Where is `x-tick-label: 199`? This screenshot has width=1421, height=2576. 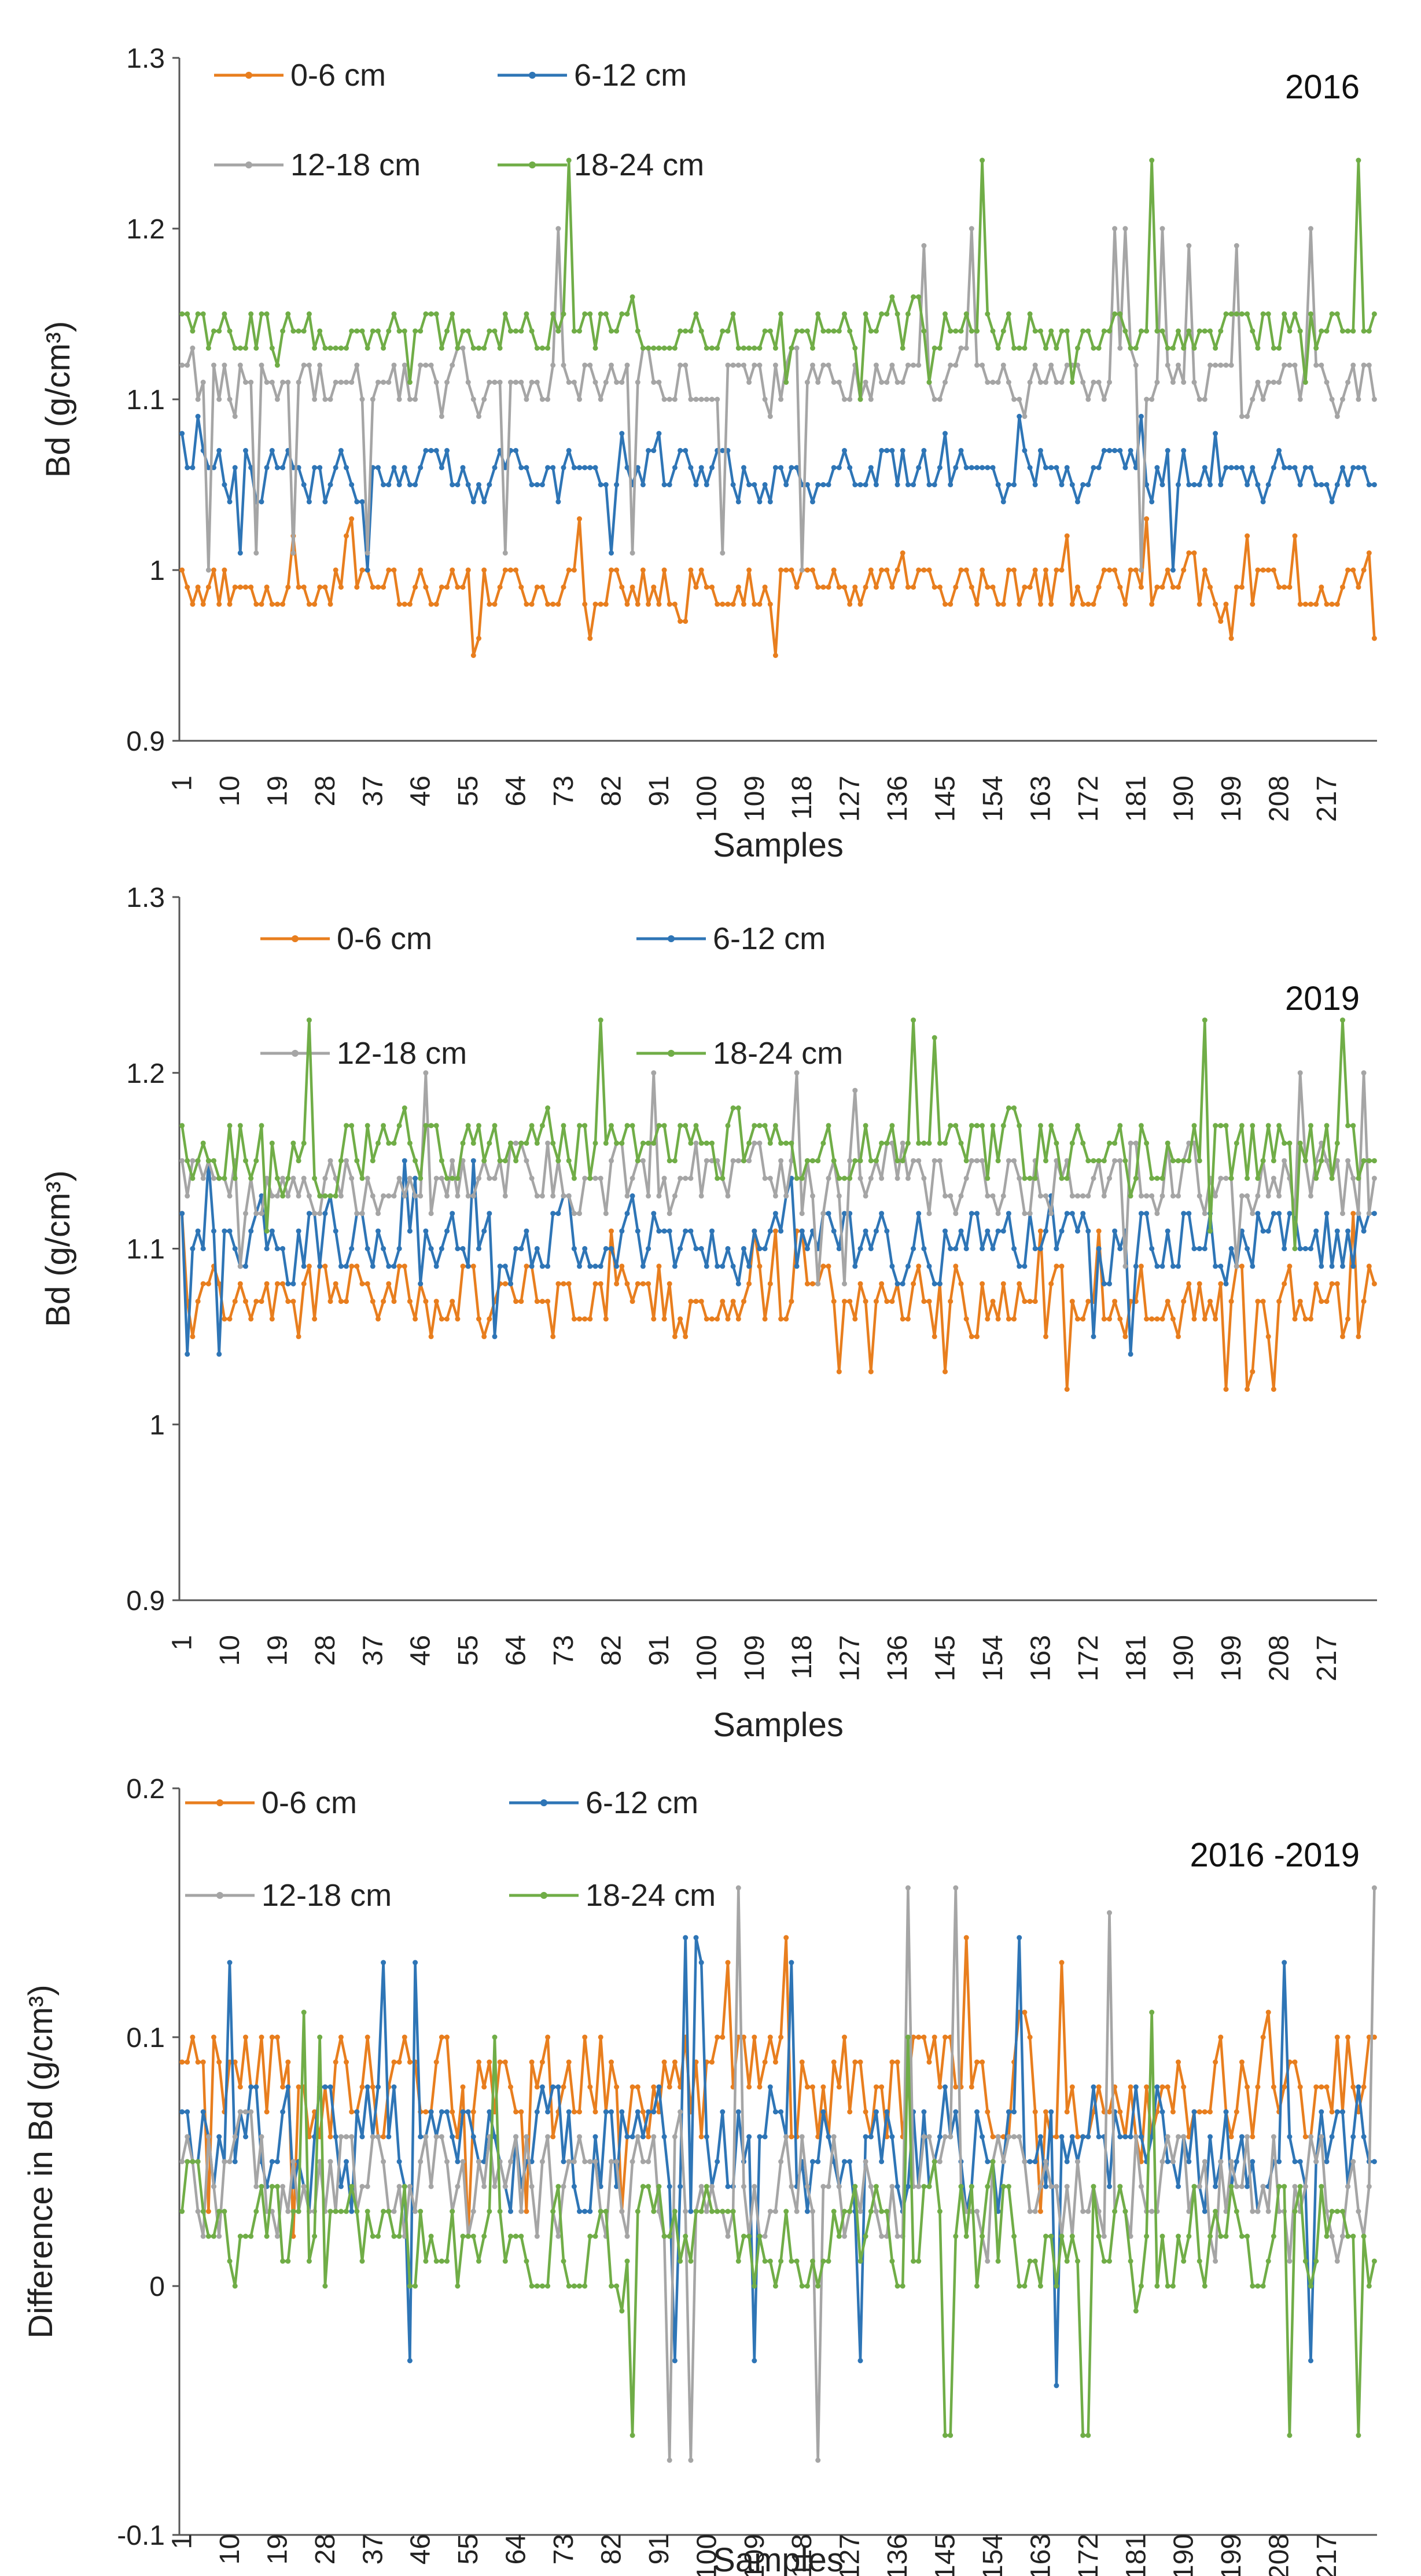 x-tick-label: 199 is located at coordinates (1231, 1658).